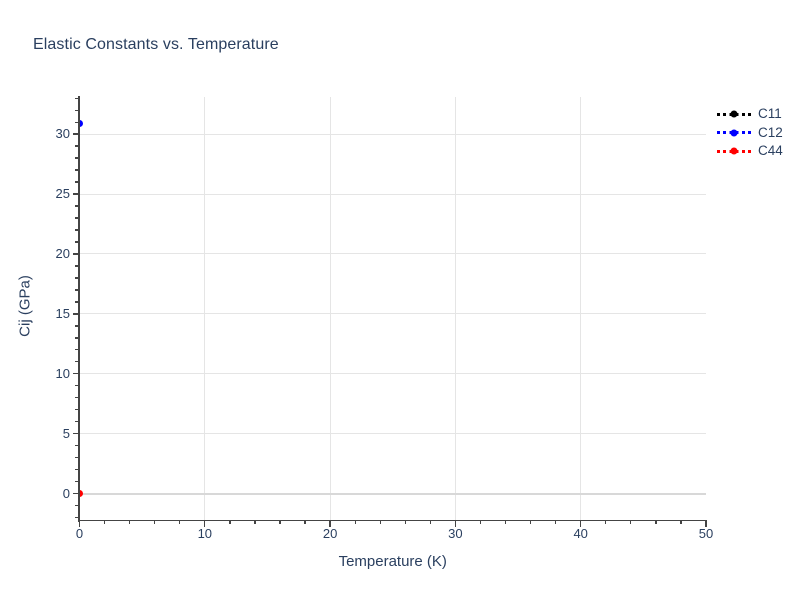 The image size is (800, 600). I want to click on x-tick-label: 50, so click(706, 533).